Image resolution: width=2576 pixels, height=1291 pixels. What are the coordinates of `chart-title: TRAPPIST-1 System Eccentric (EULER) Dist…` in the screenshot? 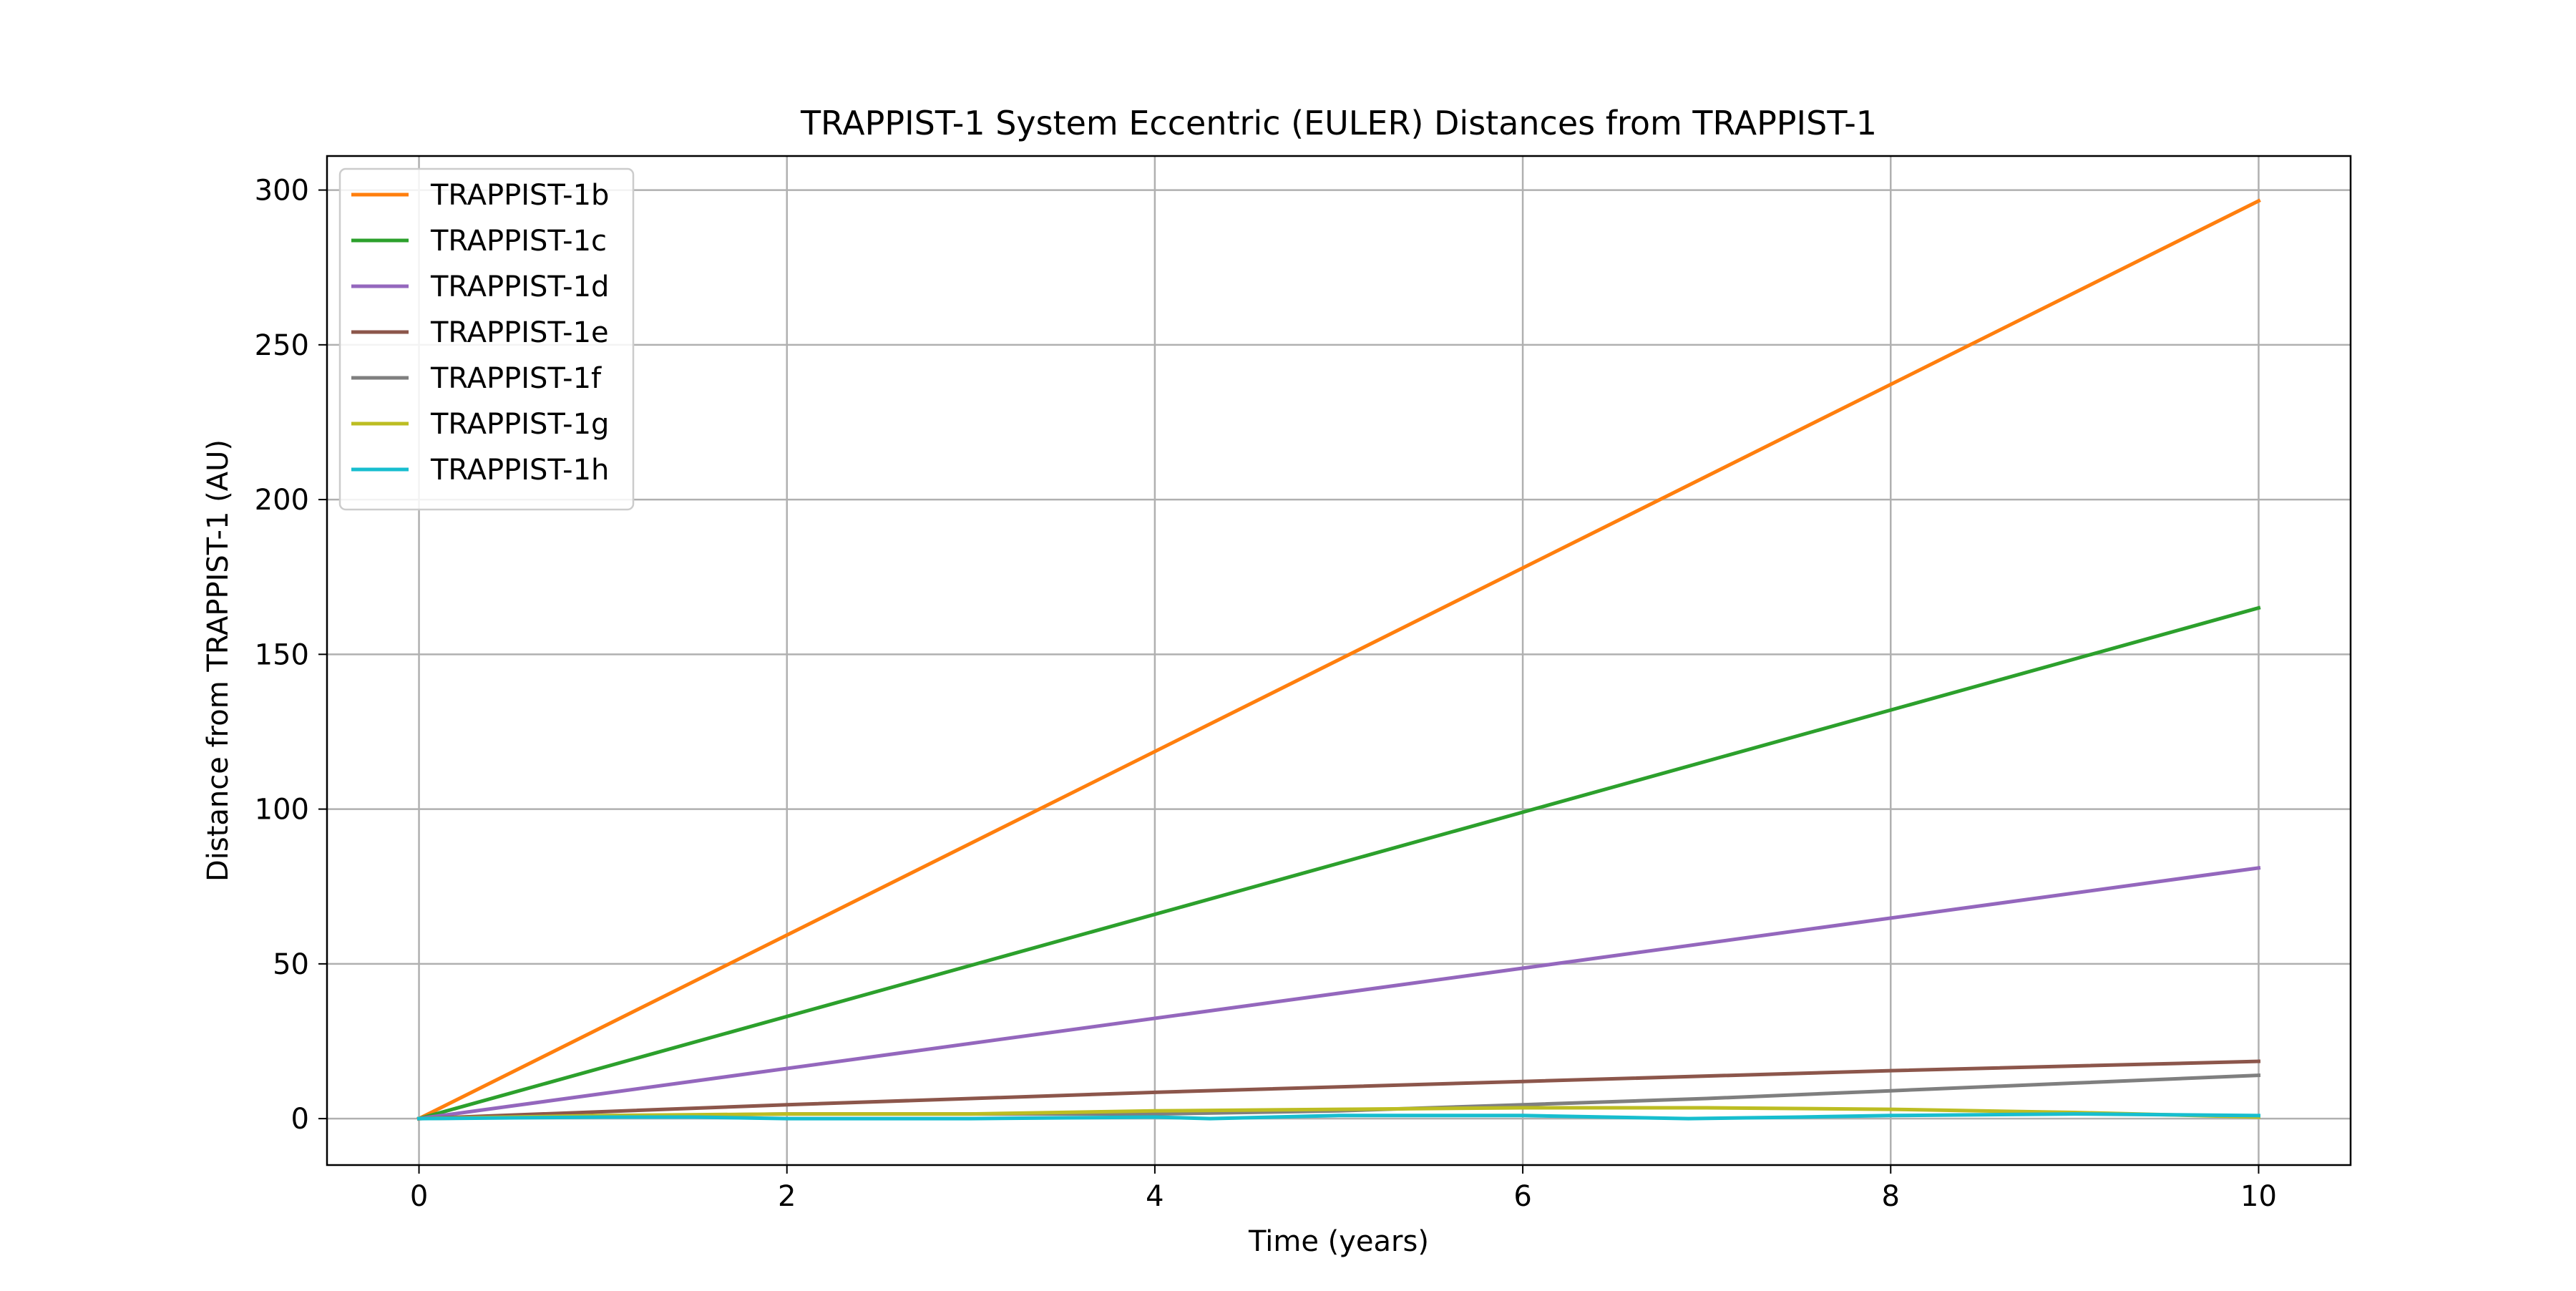 It's located at (1338, 123).